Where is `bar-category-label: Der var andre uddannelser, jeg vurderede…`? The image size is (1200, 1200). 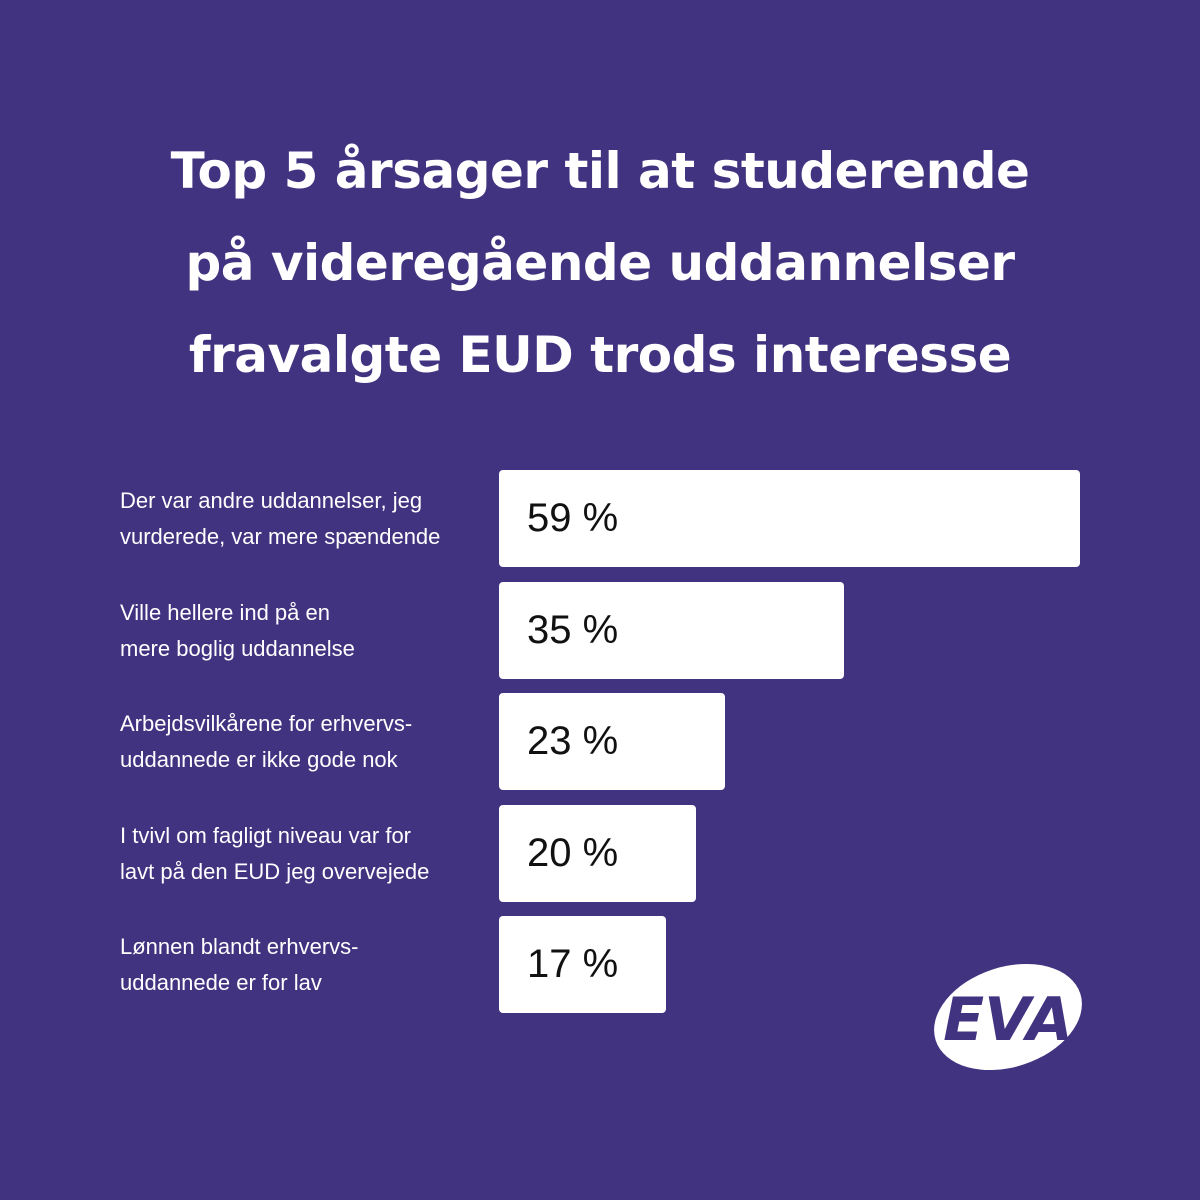 bar-category-label: Der var andre uddannelser, jeg vurderede… is located at coordinates (280, 518).